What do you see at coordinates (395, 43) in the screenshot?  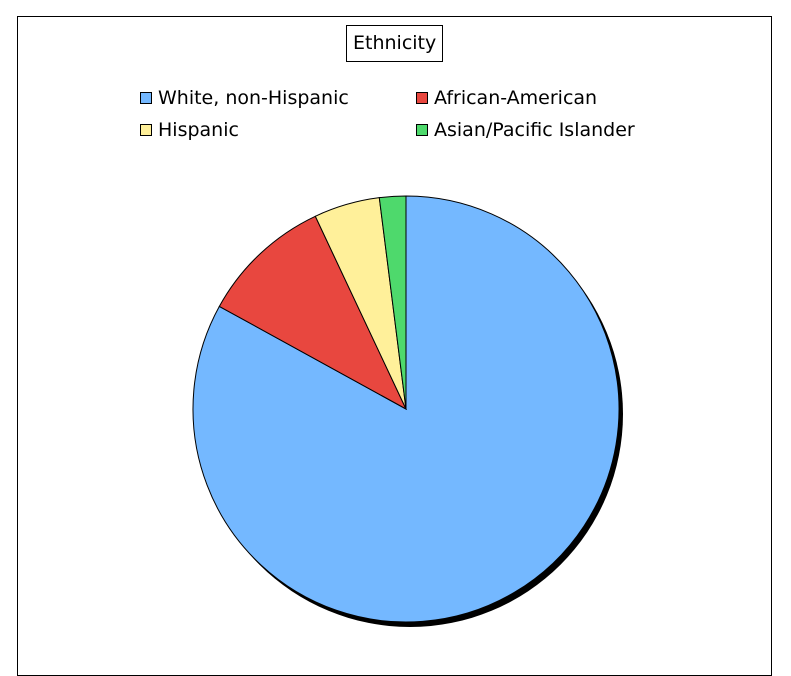 I see `chart-title: Ethnicity` at bounding box center [395, 43].